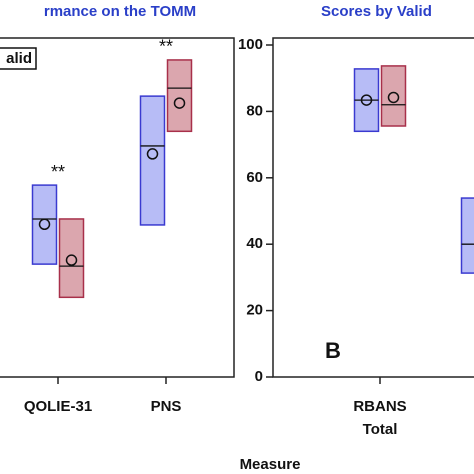 This screenshot has width=474, height=474. I want to click on legend-box, so click(18, 58).